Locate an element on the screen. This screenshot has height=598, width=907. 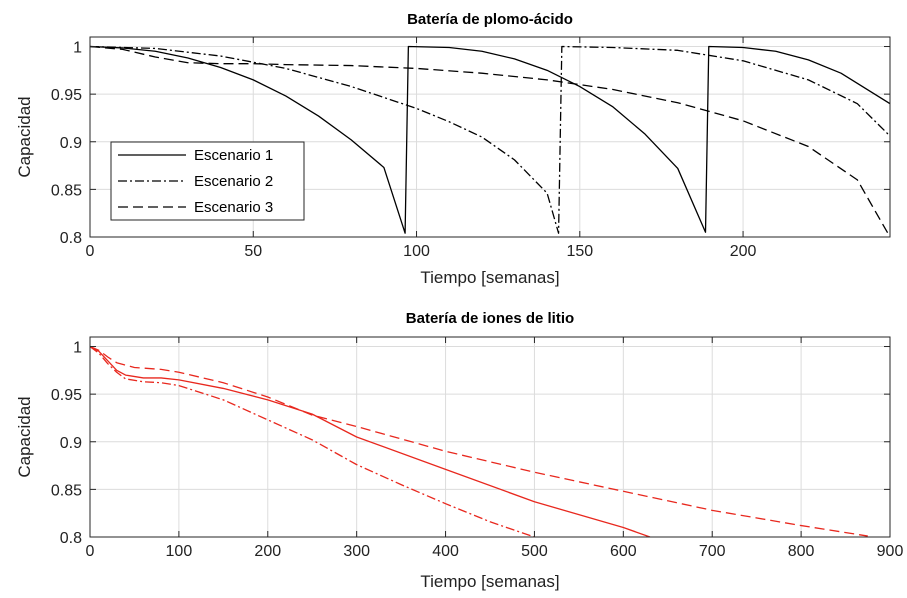
legend-label-2: Escenario 2 is located at coordinates (233, 181).